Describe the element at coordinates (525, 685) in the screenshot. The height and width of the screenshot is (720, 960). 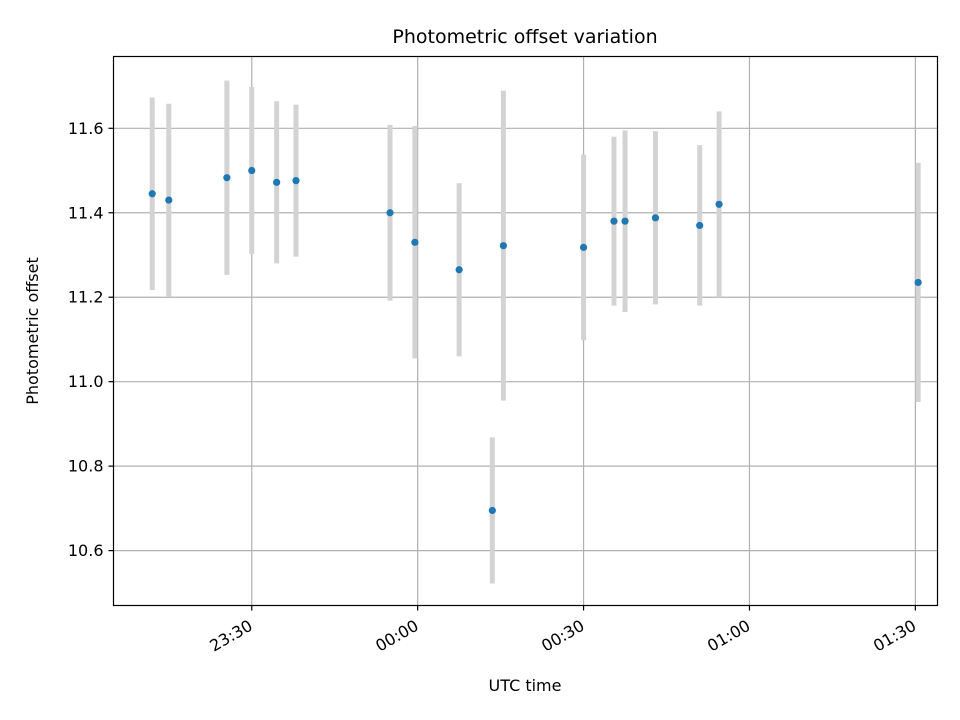
I see `x-axis-label: UTC time` at that location.